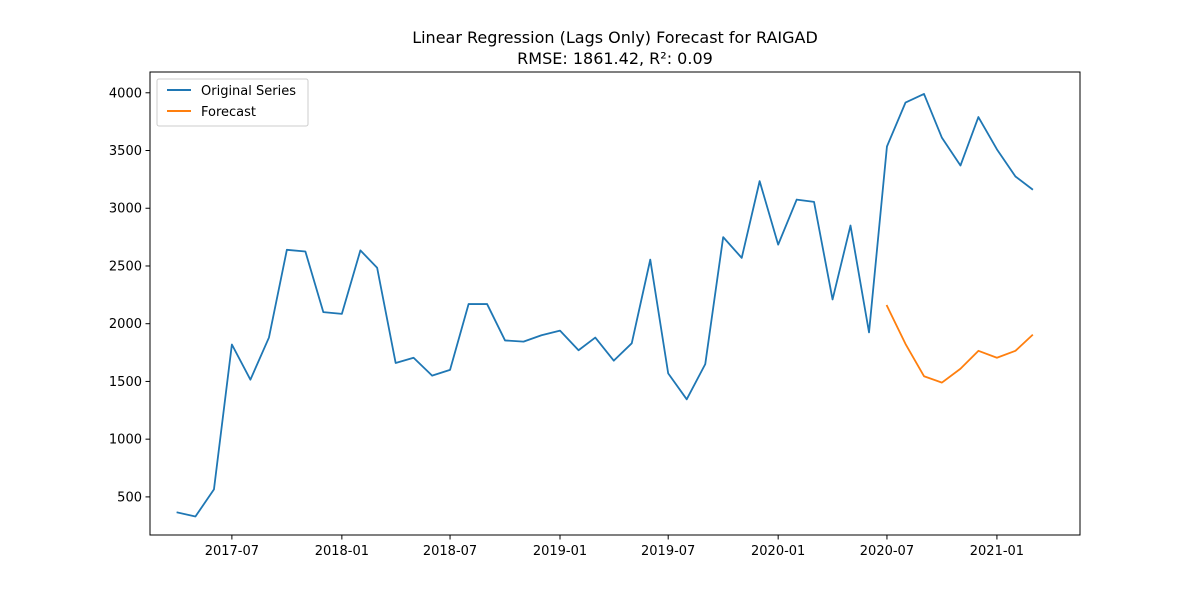 This screenshot has height=600, width=1200. Describe the element at coordinates (228, 112) in the screenshot. I see `legend-label-forecast: Forecast` at that location.